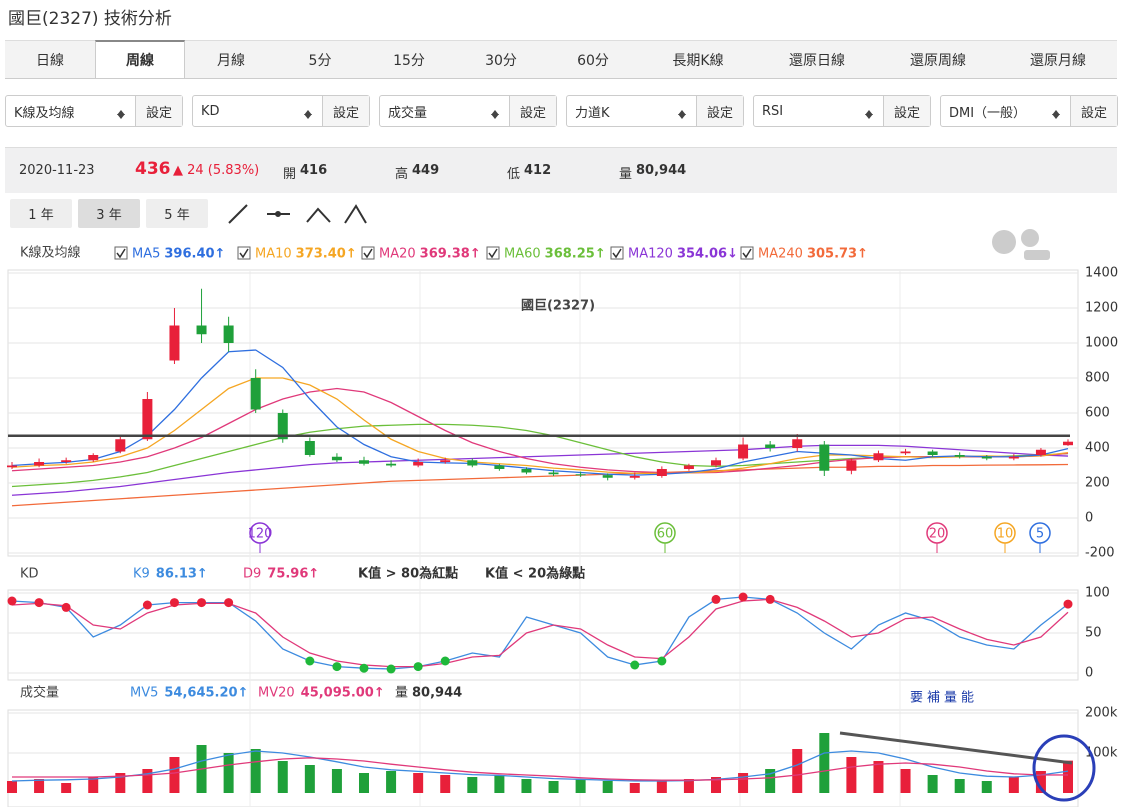  I want to click on tab: 還原日線, so click(817, 59).